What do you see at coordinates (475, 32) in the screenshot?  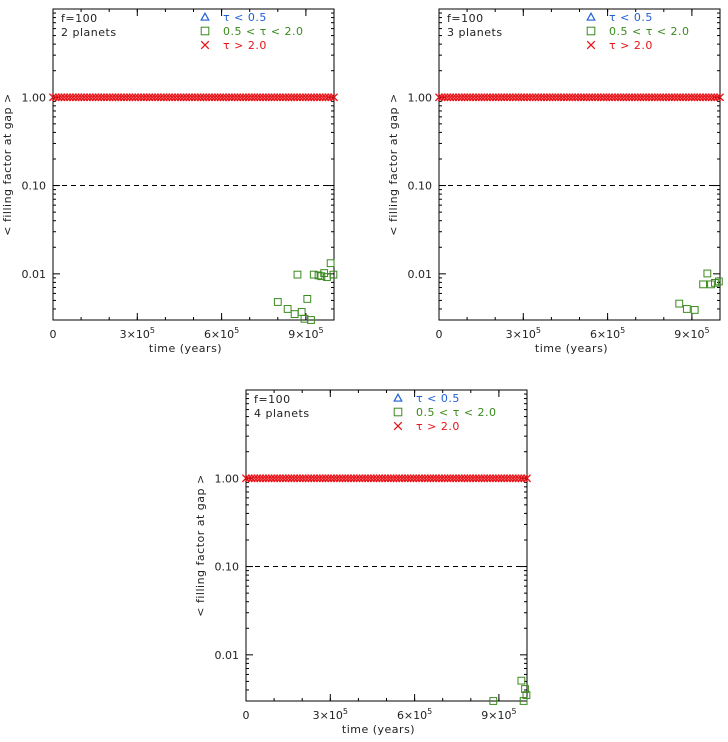 I see `panel-annotation: 3 planets` at bounding box center [475, 32].